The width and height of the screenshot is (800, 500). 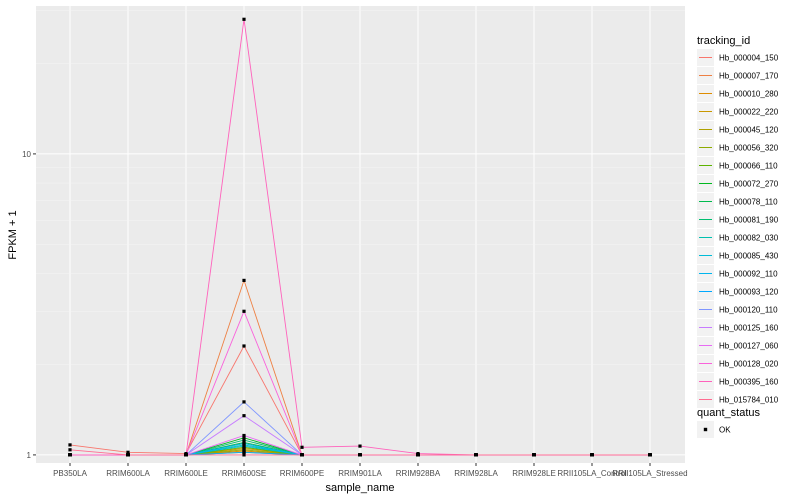 What do you see at coordinates (128, 473) in the screenshot?
I see `x-tick-label: RRIM600LA` at bounding box center [128, 473].